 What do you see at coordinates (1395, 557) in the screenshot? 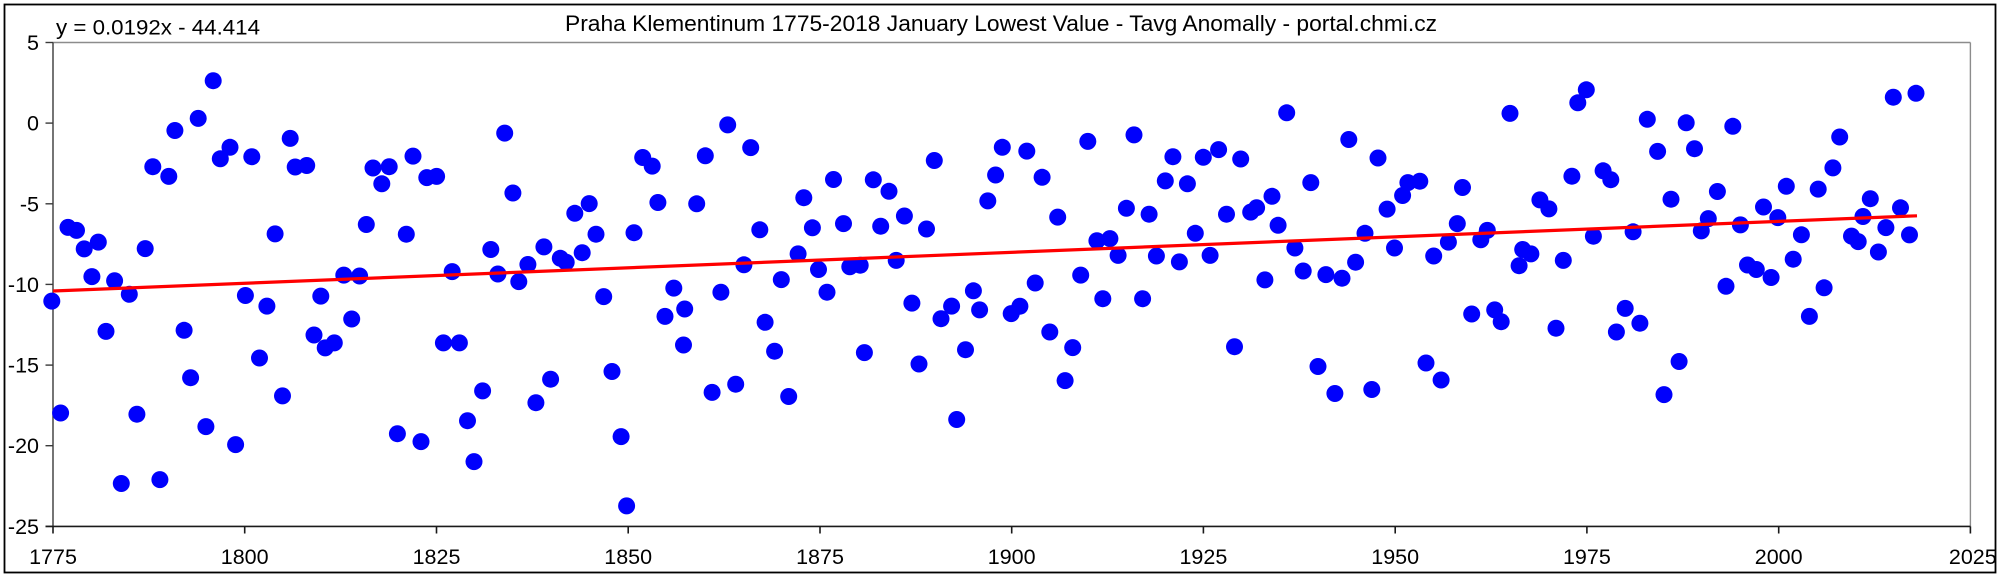
I see `svg-text: 1950` at bounding box center [1395, 557].